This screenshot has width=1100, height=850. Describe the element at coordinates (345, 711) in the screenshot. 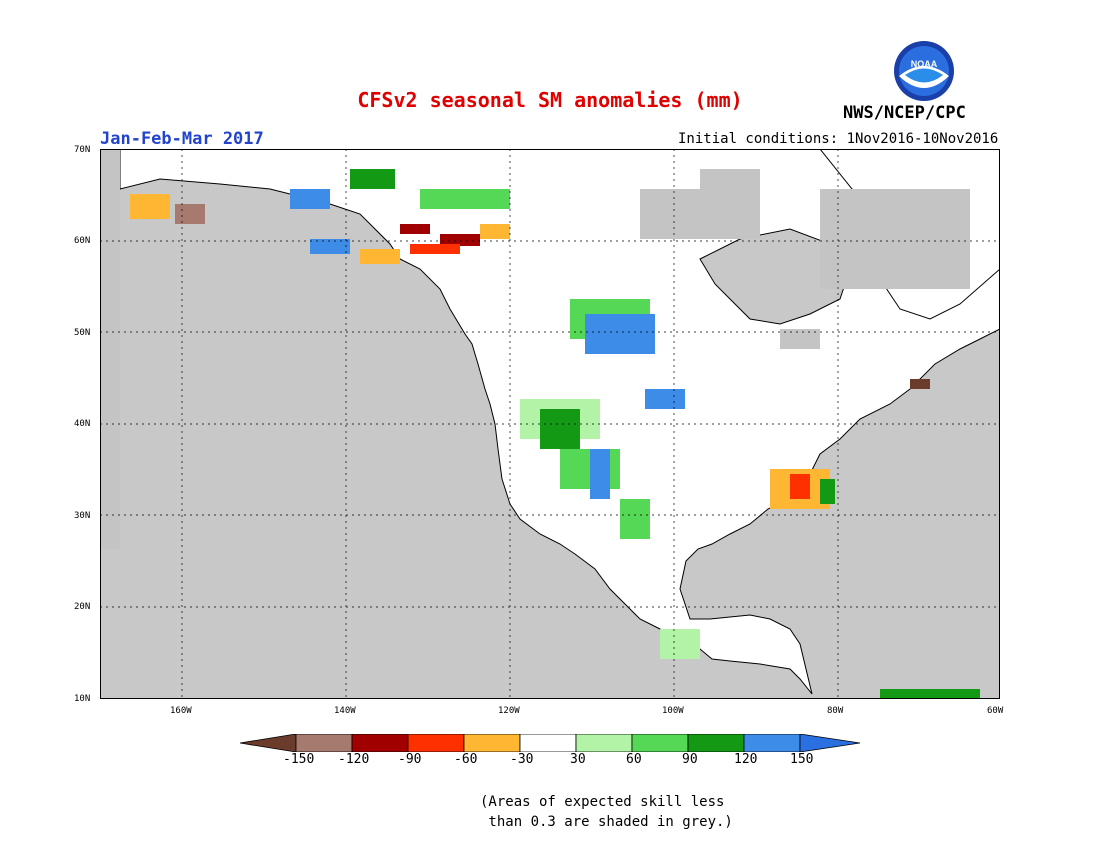

I see `lon-label-140w: 140W` at that location.